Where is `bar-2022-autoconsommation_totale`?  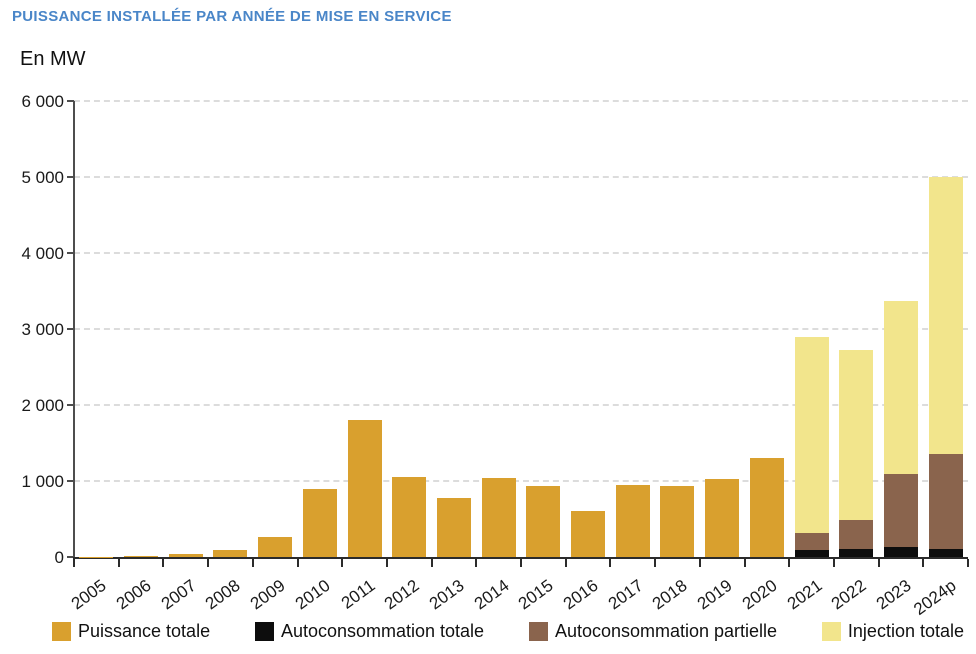
bar-2022-autoconsommation_totale is located at coordinates (856, 552).